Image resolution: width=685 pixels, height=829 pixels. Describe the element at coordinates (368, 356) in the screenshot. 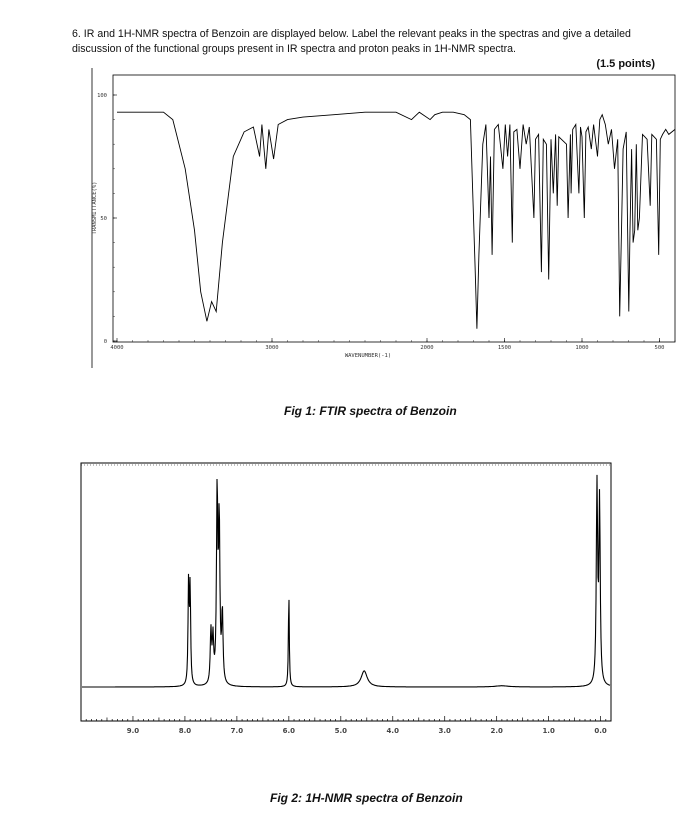

I see `ir-x-axis-label: WAVENUMBER(-1)` at that location.